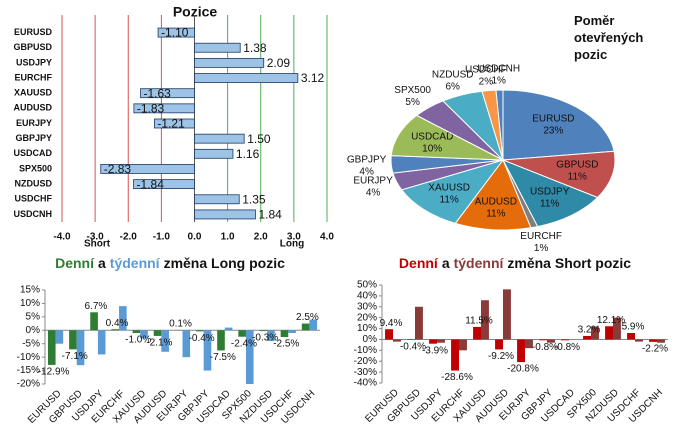 Image resolution: width=680 pixels, height=435 pixels. What do you see at coordinates (412, 102) in the screenshot?
I see `slice-value: 5%` at bounding box center [412, 102].